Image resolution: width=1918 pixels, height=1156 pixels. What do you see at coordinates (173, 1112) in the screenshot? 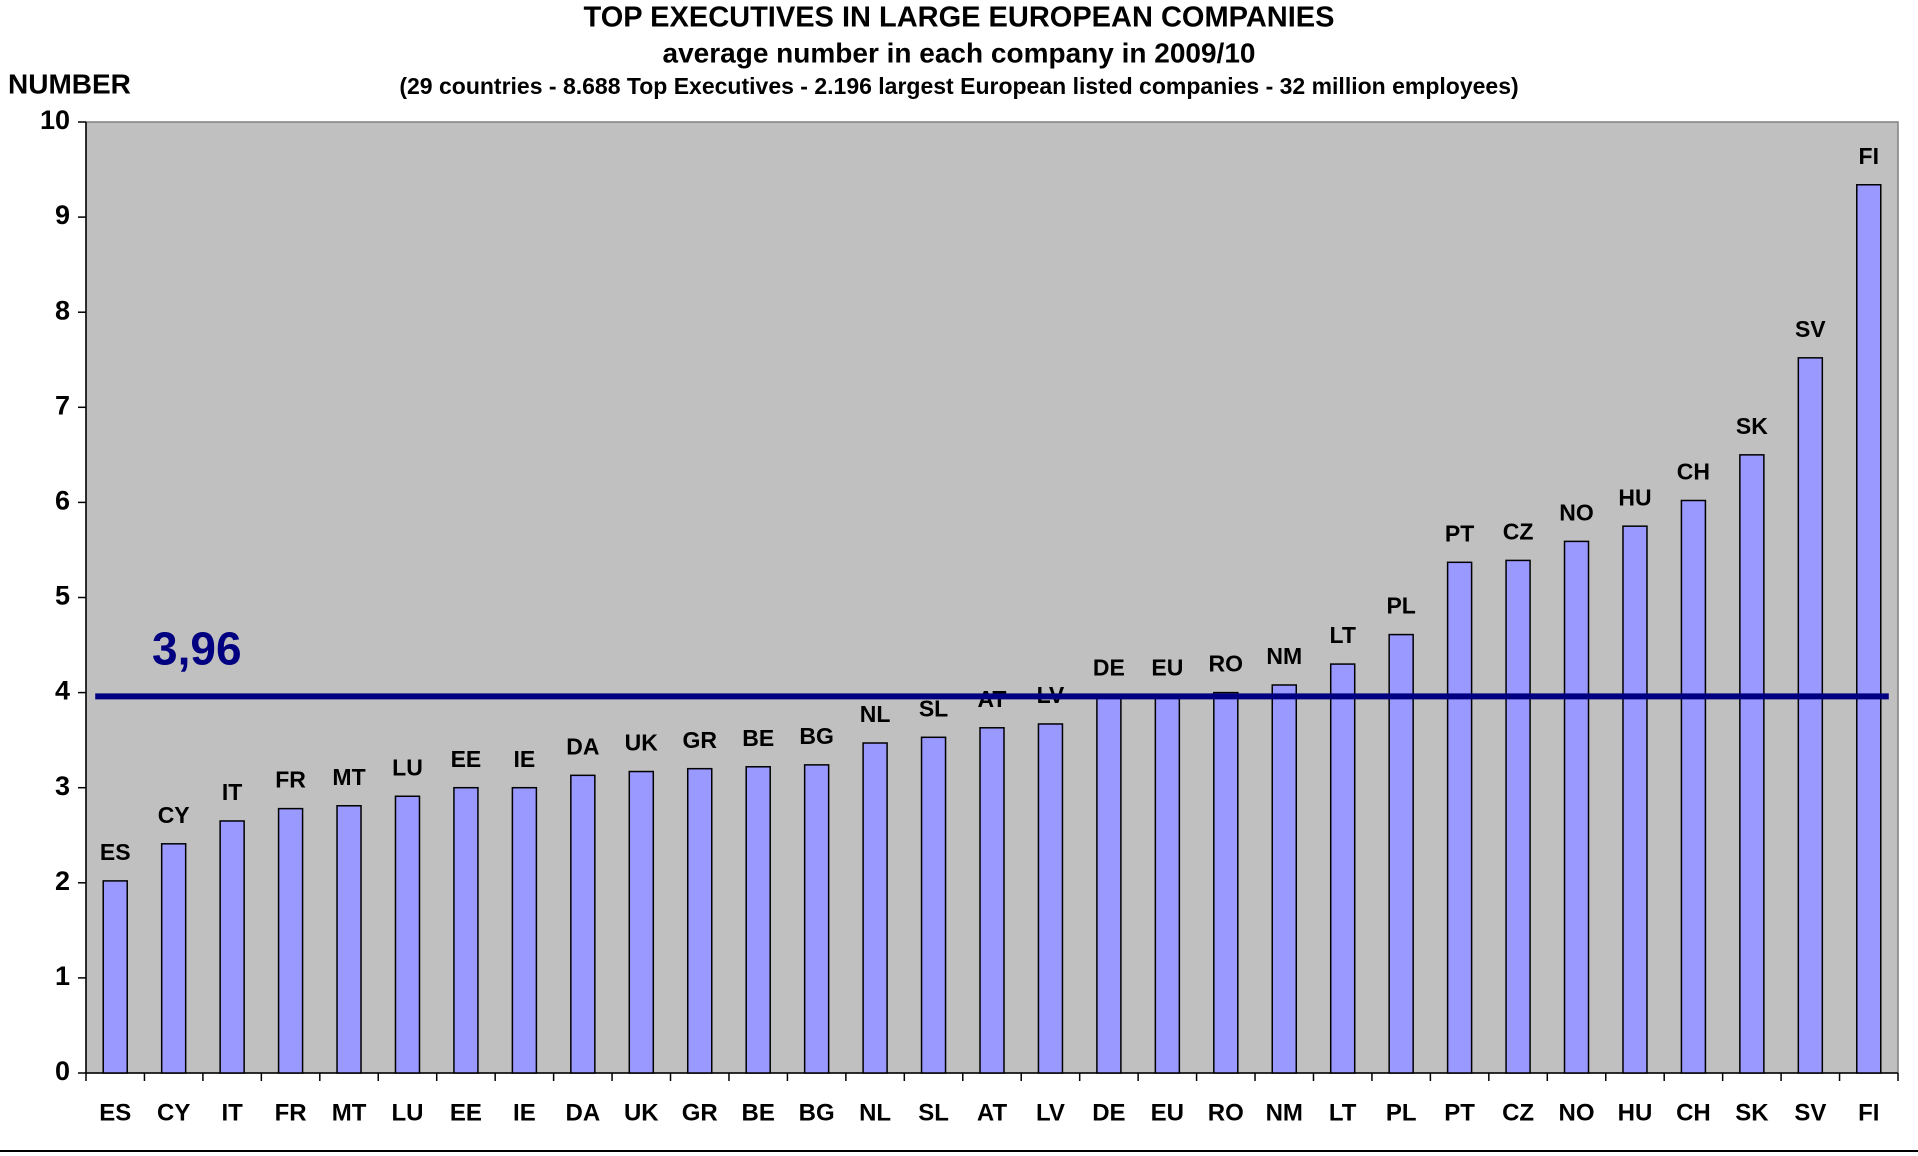
I see `x-tick-label: CY` at bounding box center [173, 1112].